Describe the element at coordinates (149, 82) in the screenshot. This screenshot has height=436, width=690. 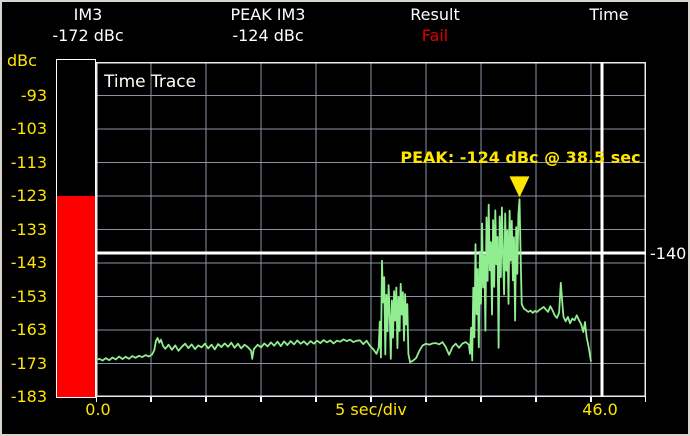
I see `plot-title: Time Trace` at that location.